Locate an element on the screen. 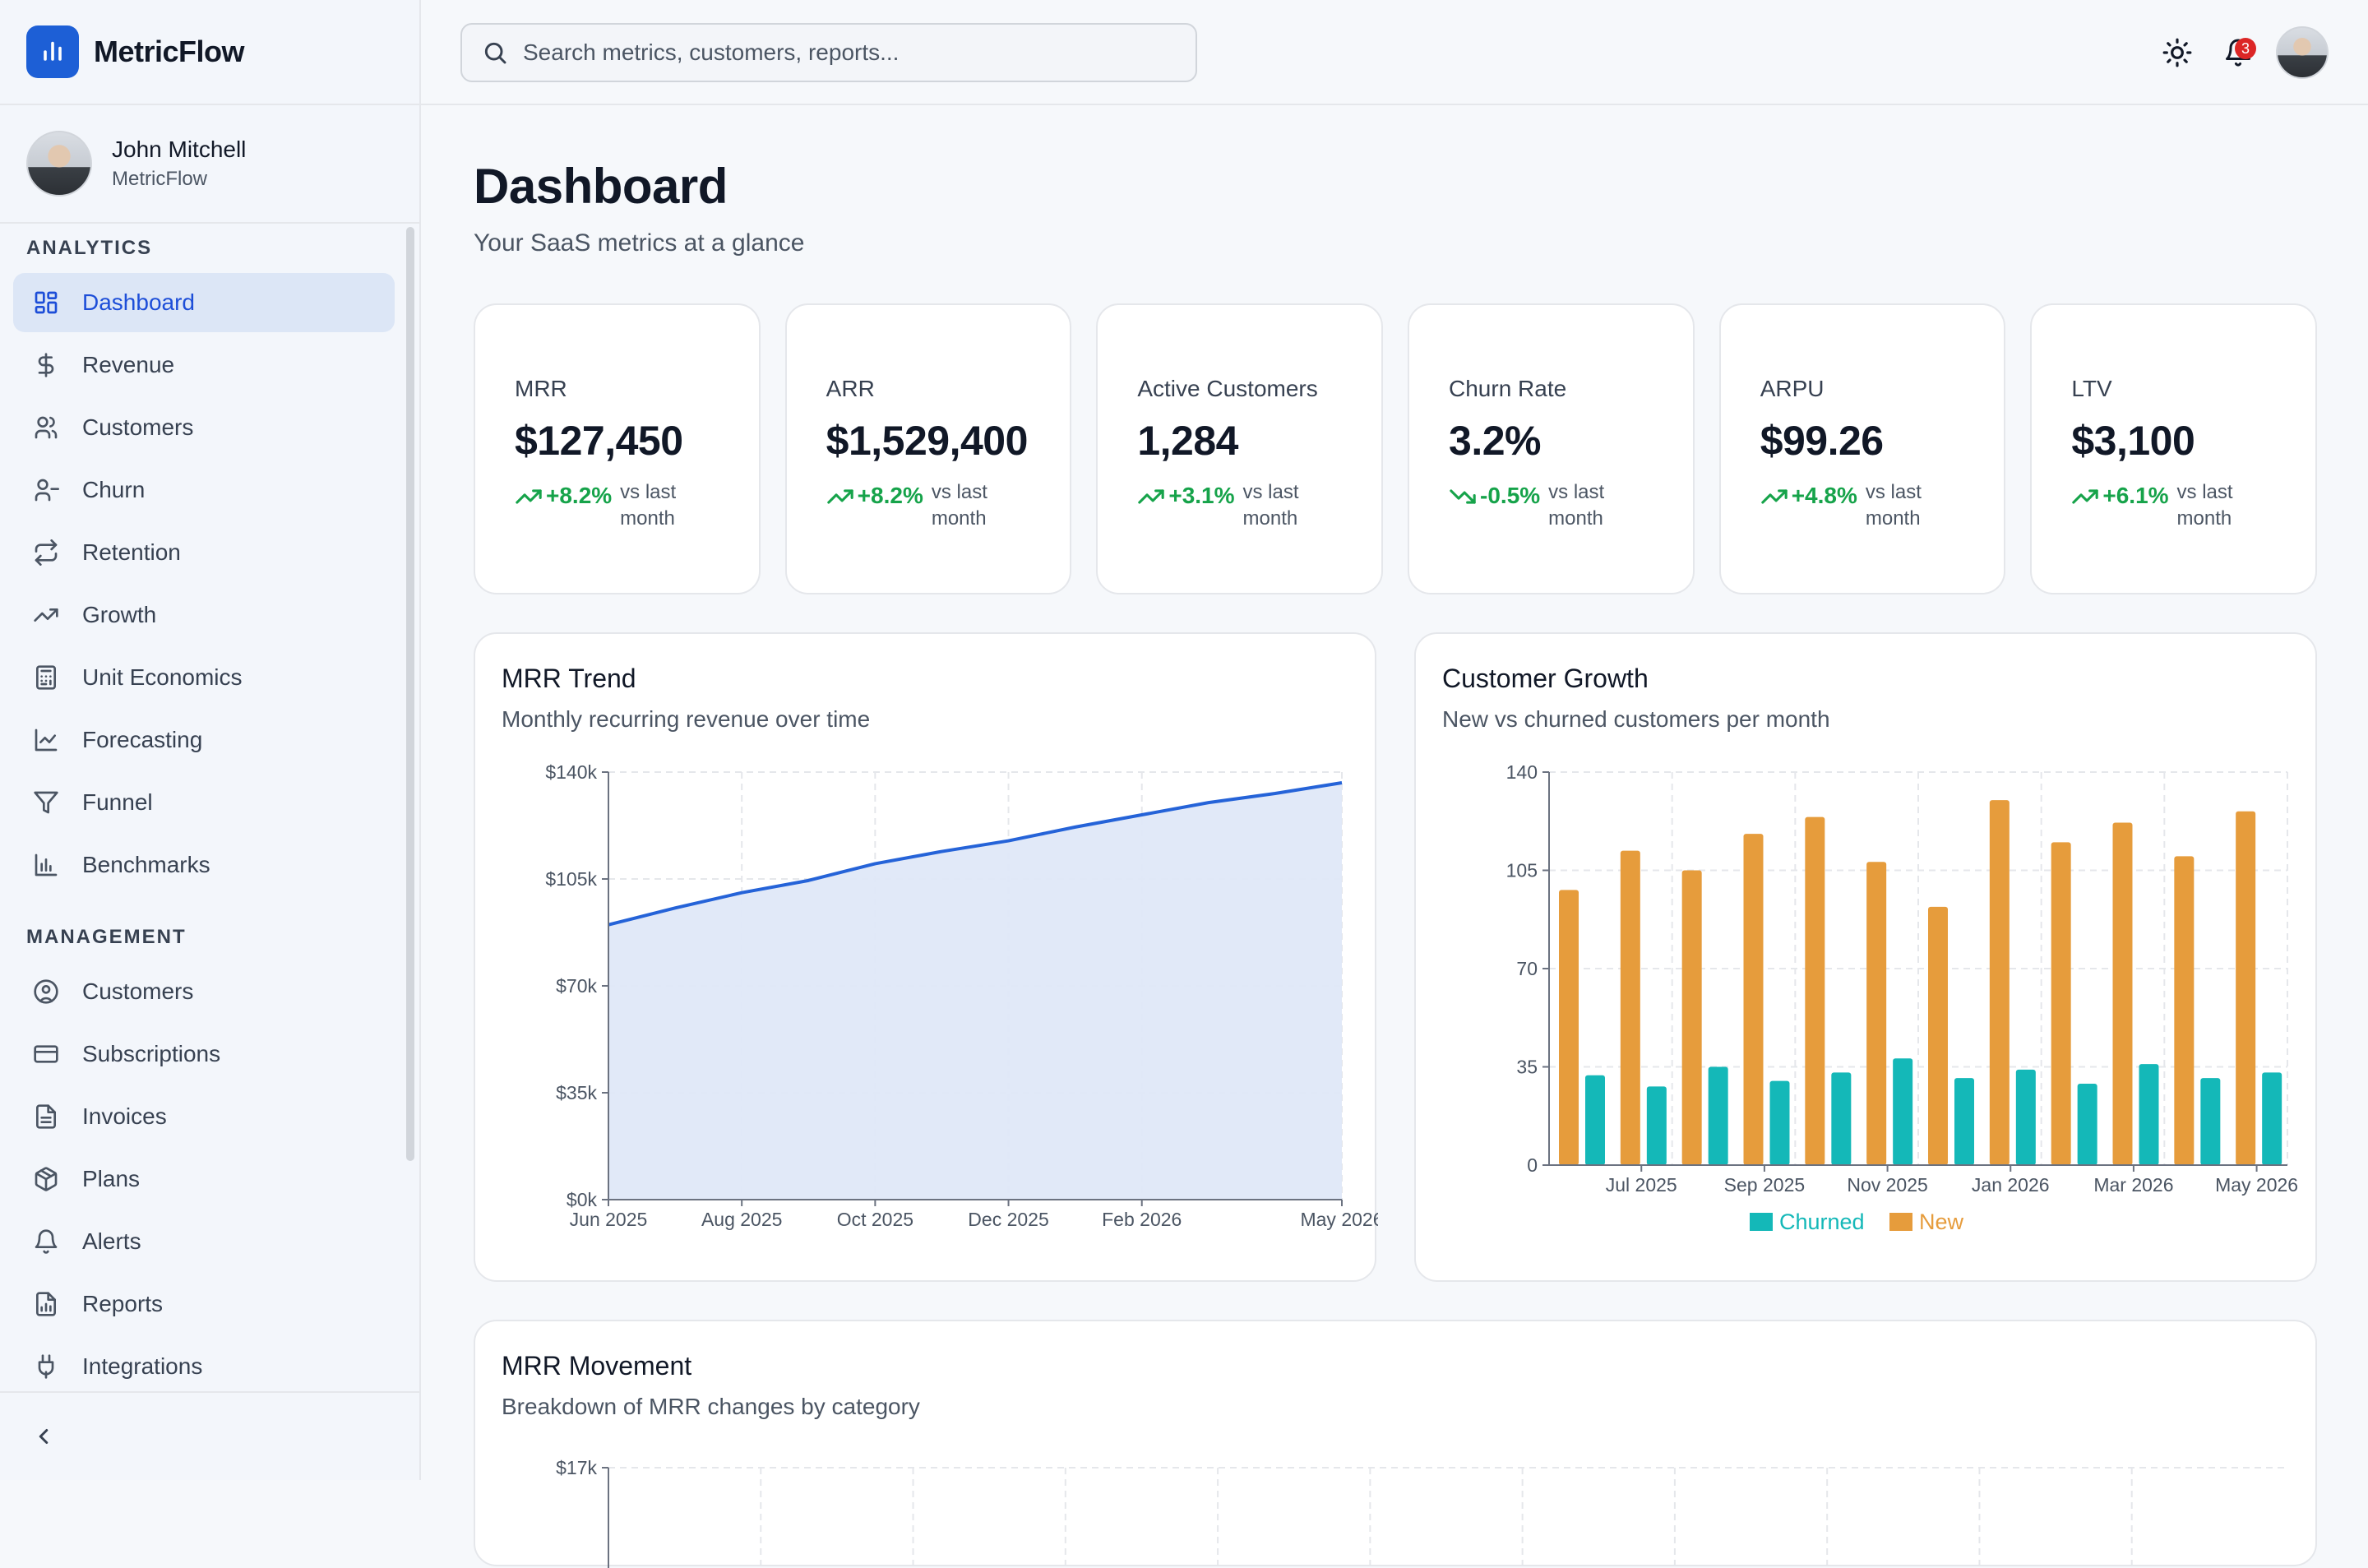  kpi-card-arpu: ARPU $99.26 +4.8% vs last month is located at coordinates (1862, 448).